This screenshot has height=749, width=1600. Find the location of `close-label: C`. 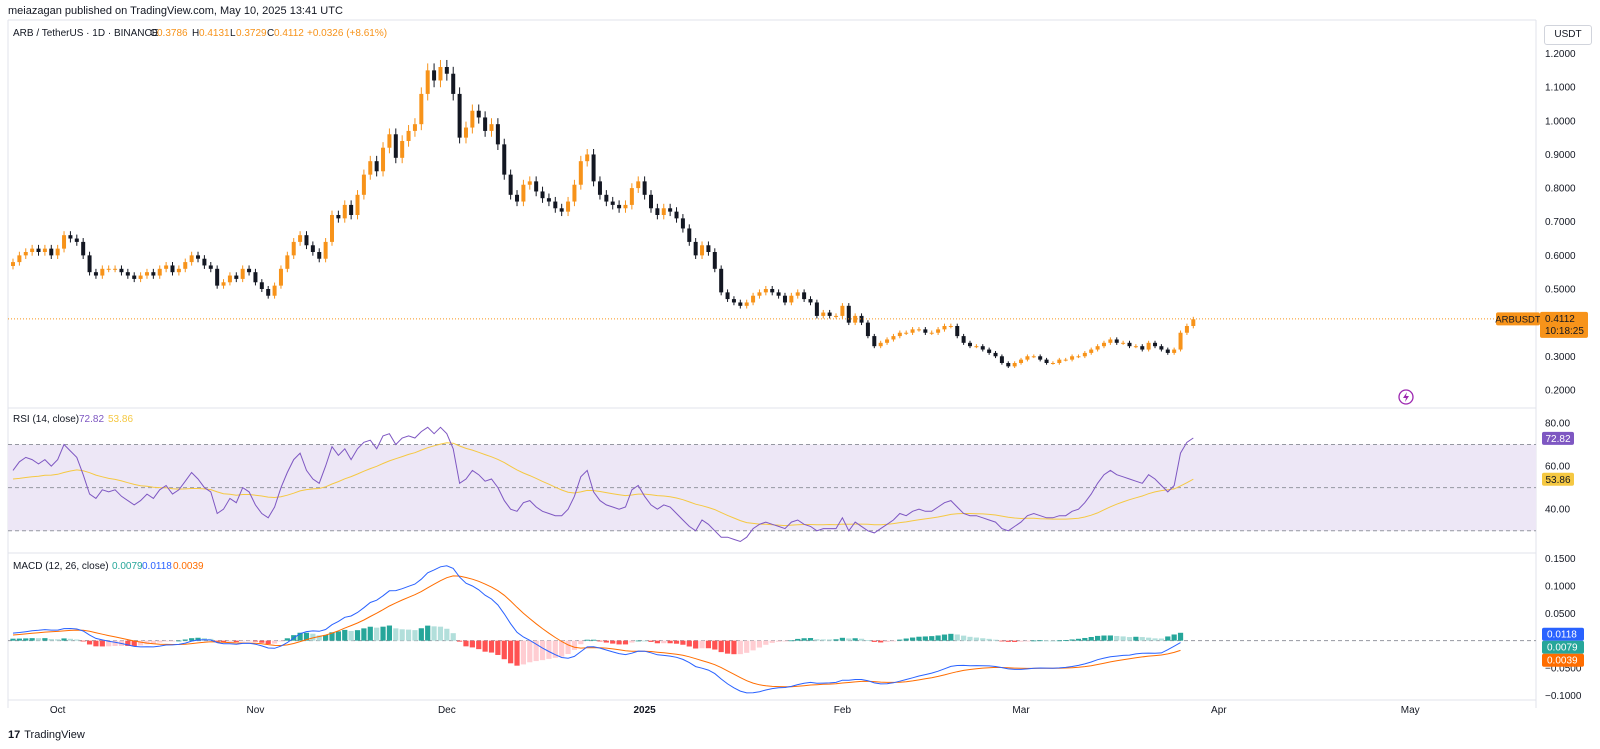

close-label: C is located at coordinates (270, 33).